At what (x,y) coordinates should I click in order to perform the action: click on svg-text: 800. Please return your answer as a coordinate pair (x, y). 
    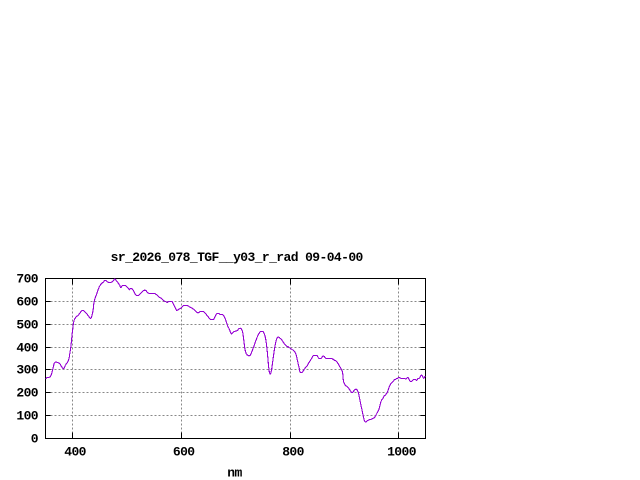
    Looking at the image, I should click on (293, 452).